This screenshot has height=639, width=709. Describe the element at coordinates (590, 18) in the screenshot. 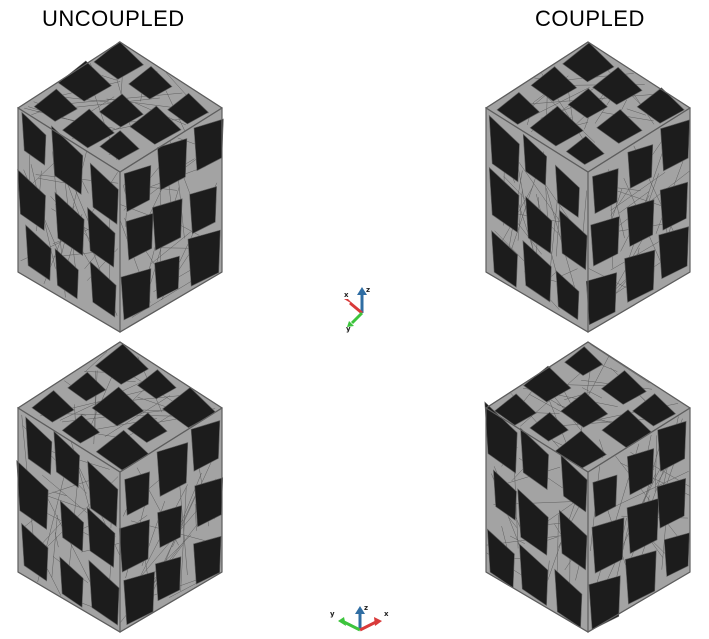

I see `coupled-heading: COUPLED` at that location.